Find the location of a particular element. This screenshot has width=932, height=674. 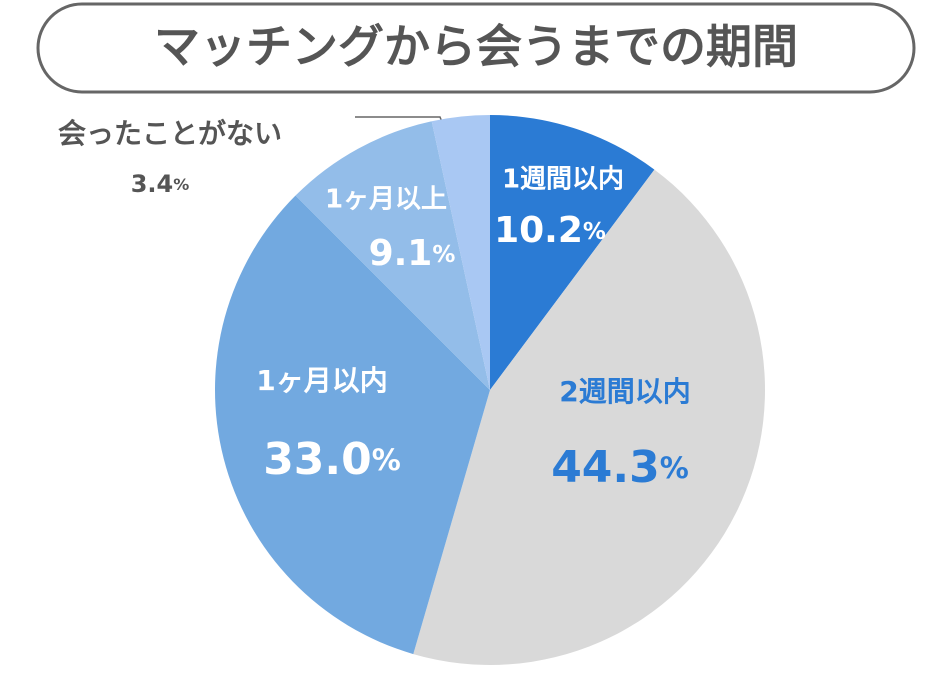

slice-label: 2週間以内 is located at coordinates (624, 391).